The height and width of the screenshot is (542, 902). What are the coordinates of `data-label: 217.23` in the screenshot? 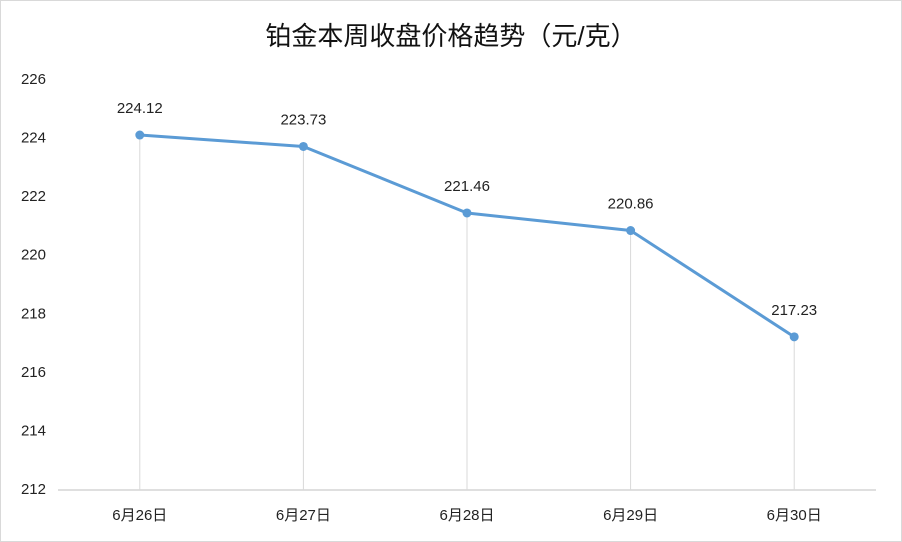 It's located at (794, 310).